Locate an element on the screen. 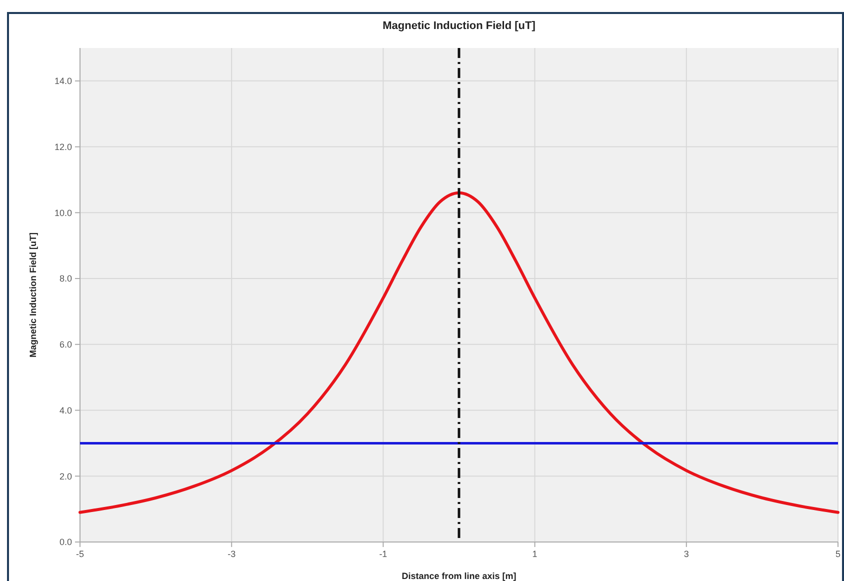 This screenshot has height=581, width=844. x-axis-title: Distance from line axis [m] is located at coordinates (459, 576).